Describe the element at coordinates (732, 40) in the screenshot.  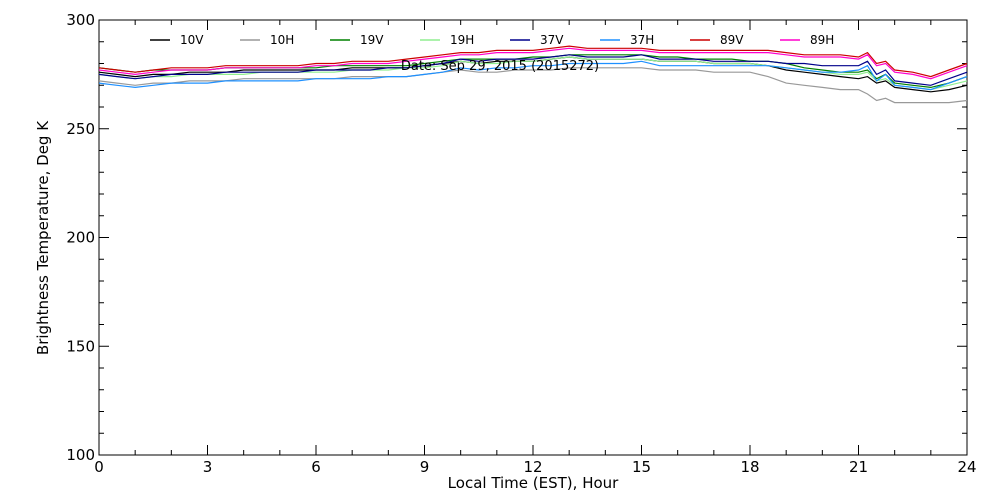
I see `legend-label-89v: 89V` at that location.